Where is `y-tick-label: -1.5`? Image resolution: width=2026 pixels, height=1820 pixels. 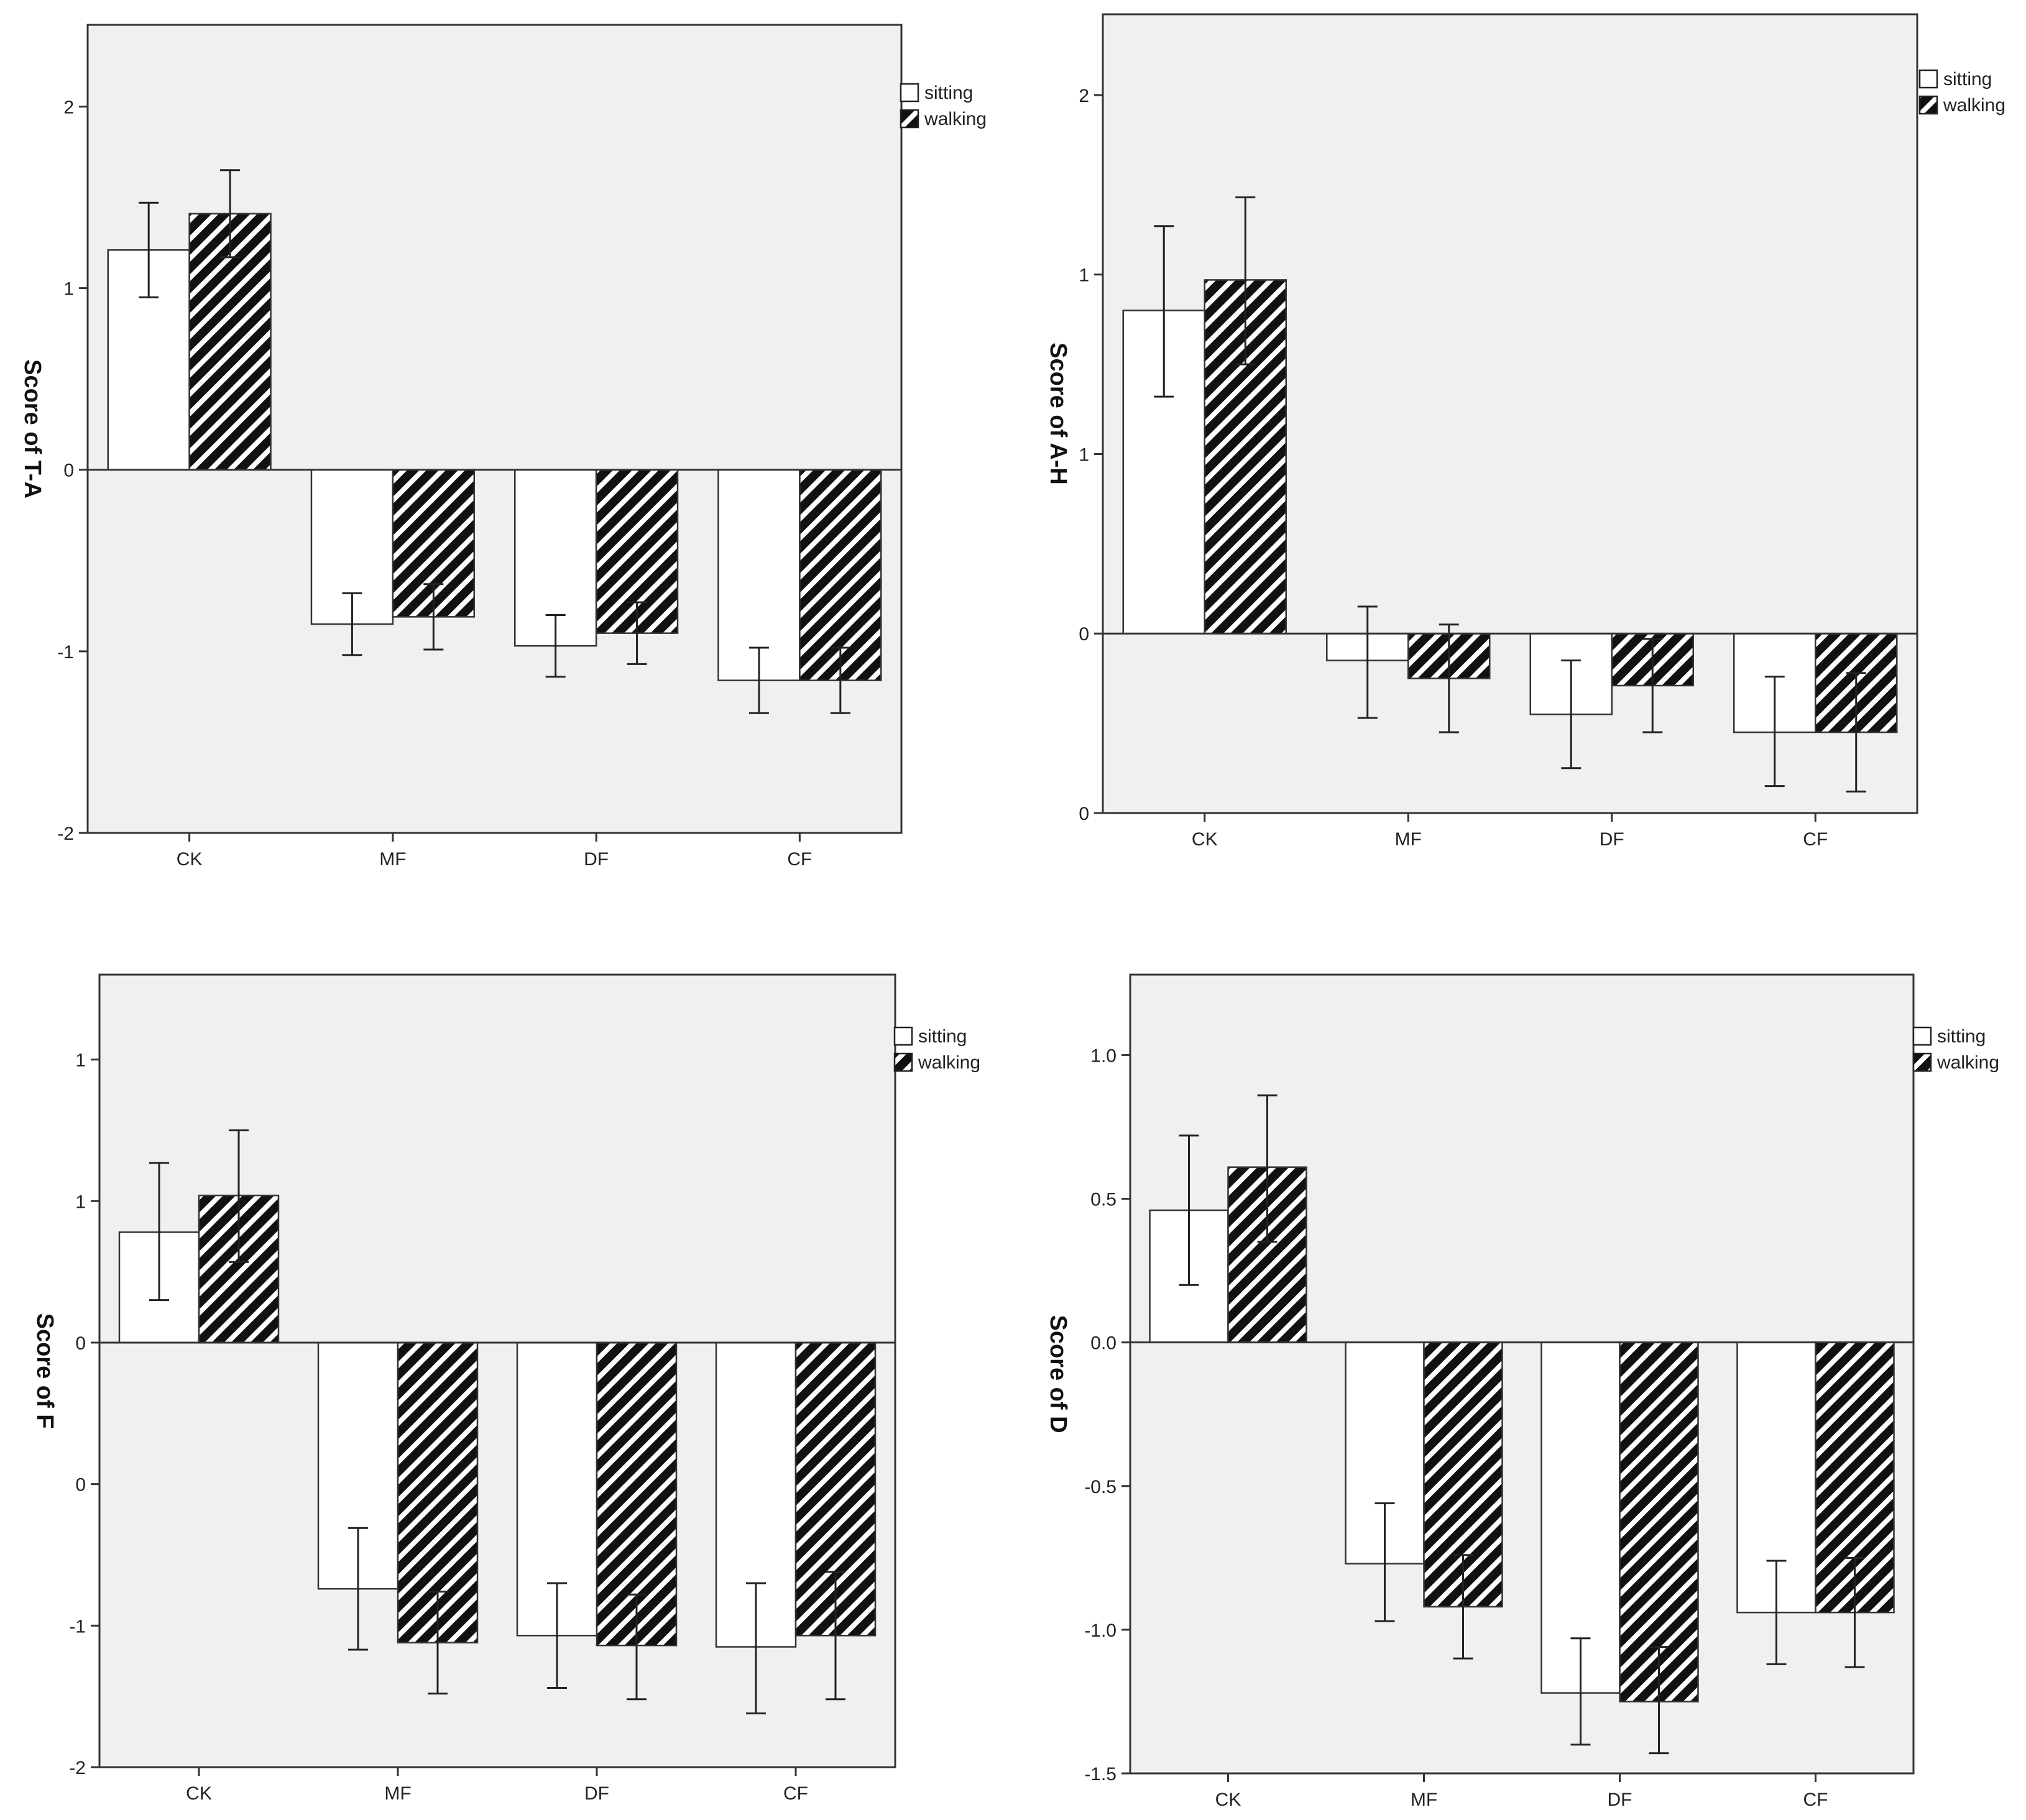 y-tick-label: -1.5 is located at coordinates (1100, 1774).